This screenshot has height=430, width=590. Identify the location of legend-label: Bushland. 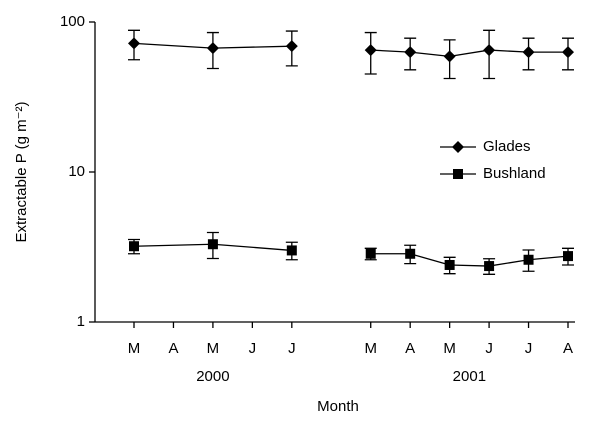
(514, 173).